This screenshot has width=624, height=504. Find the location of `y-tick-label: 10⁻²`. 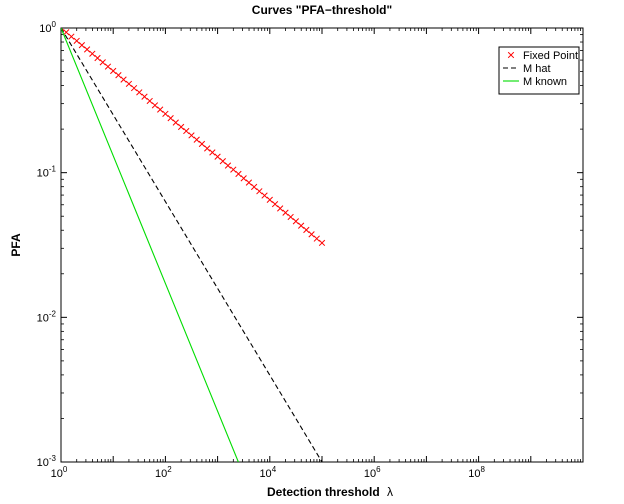

y-tick-label: 10⁻² is located at coordinates (47, 316).